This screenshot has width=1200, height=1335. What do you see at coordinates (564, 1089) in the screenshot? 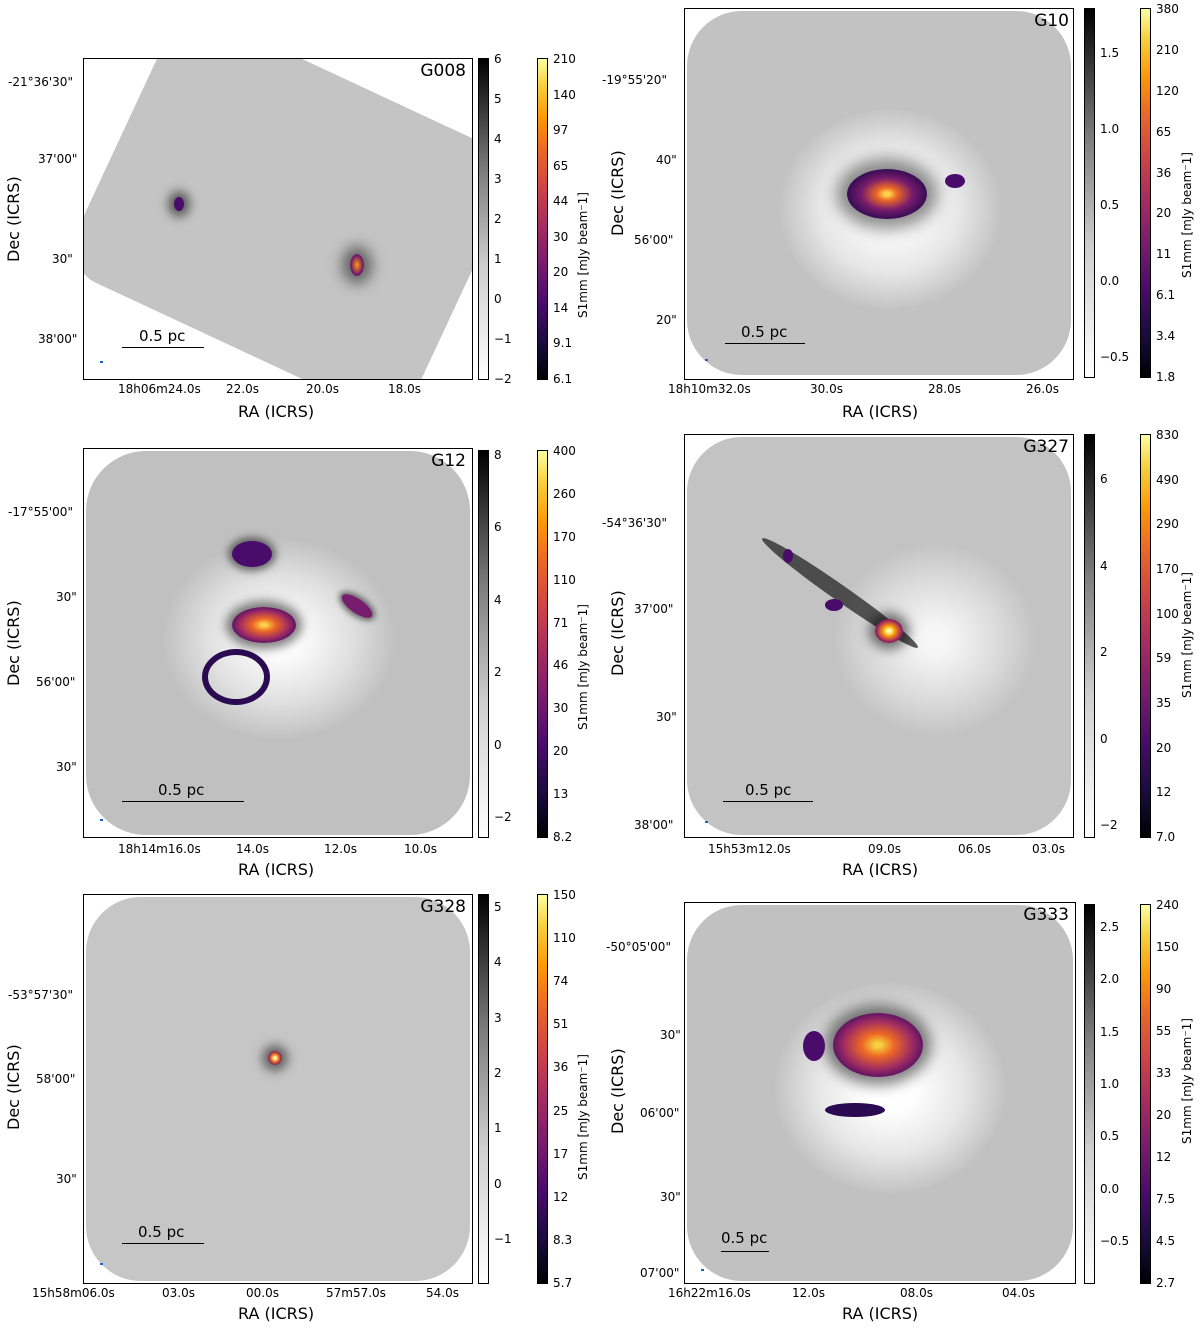
I see `color-ticks: 150 110 74 51 36 25 17 12 8.3 5.7` at bounding box center [564, 1089].